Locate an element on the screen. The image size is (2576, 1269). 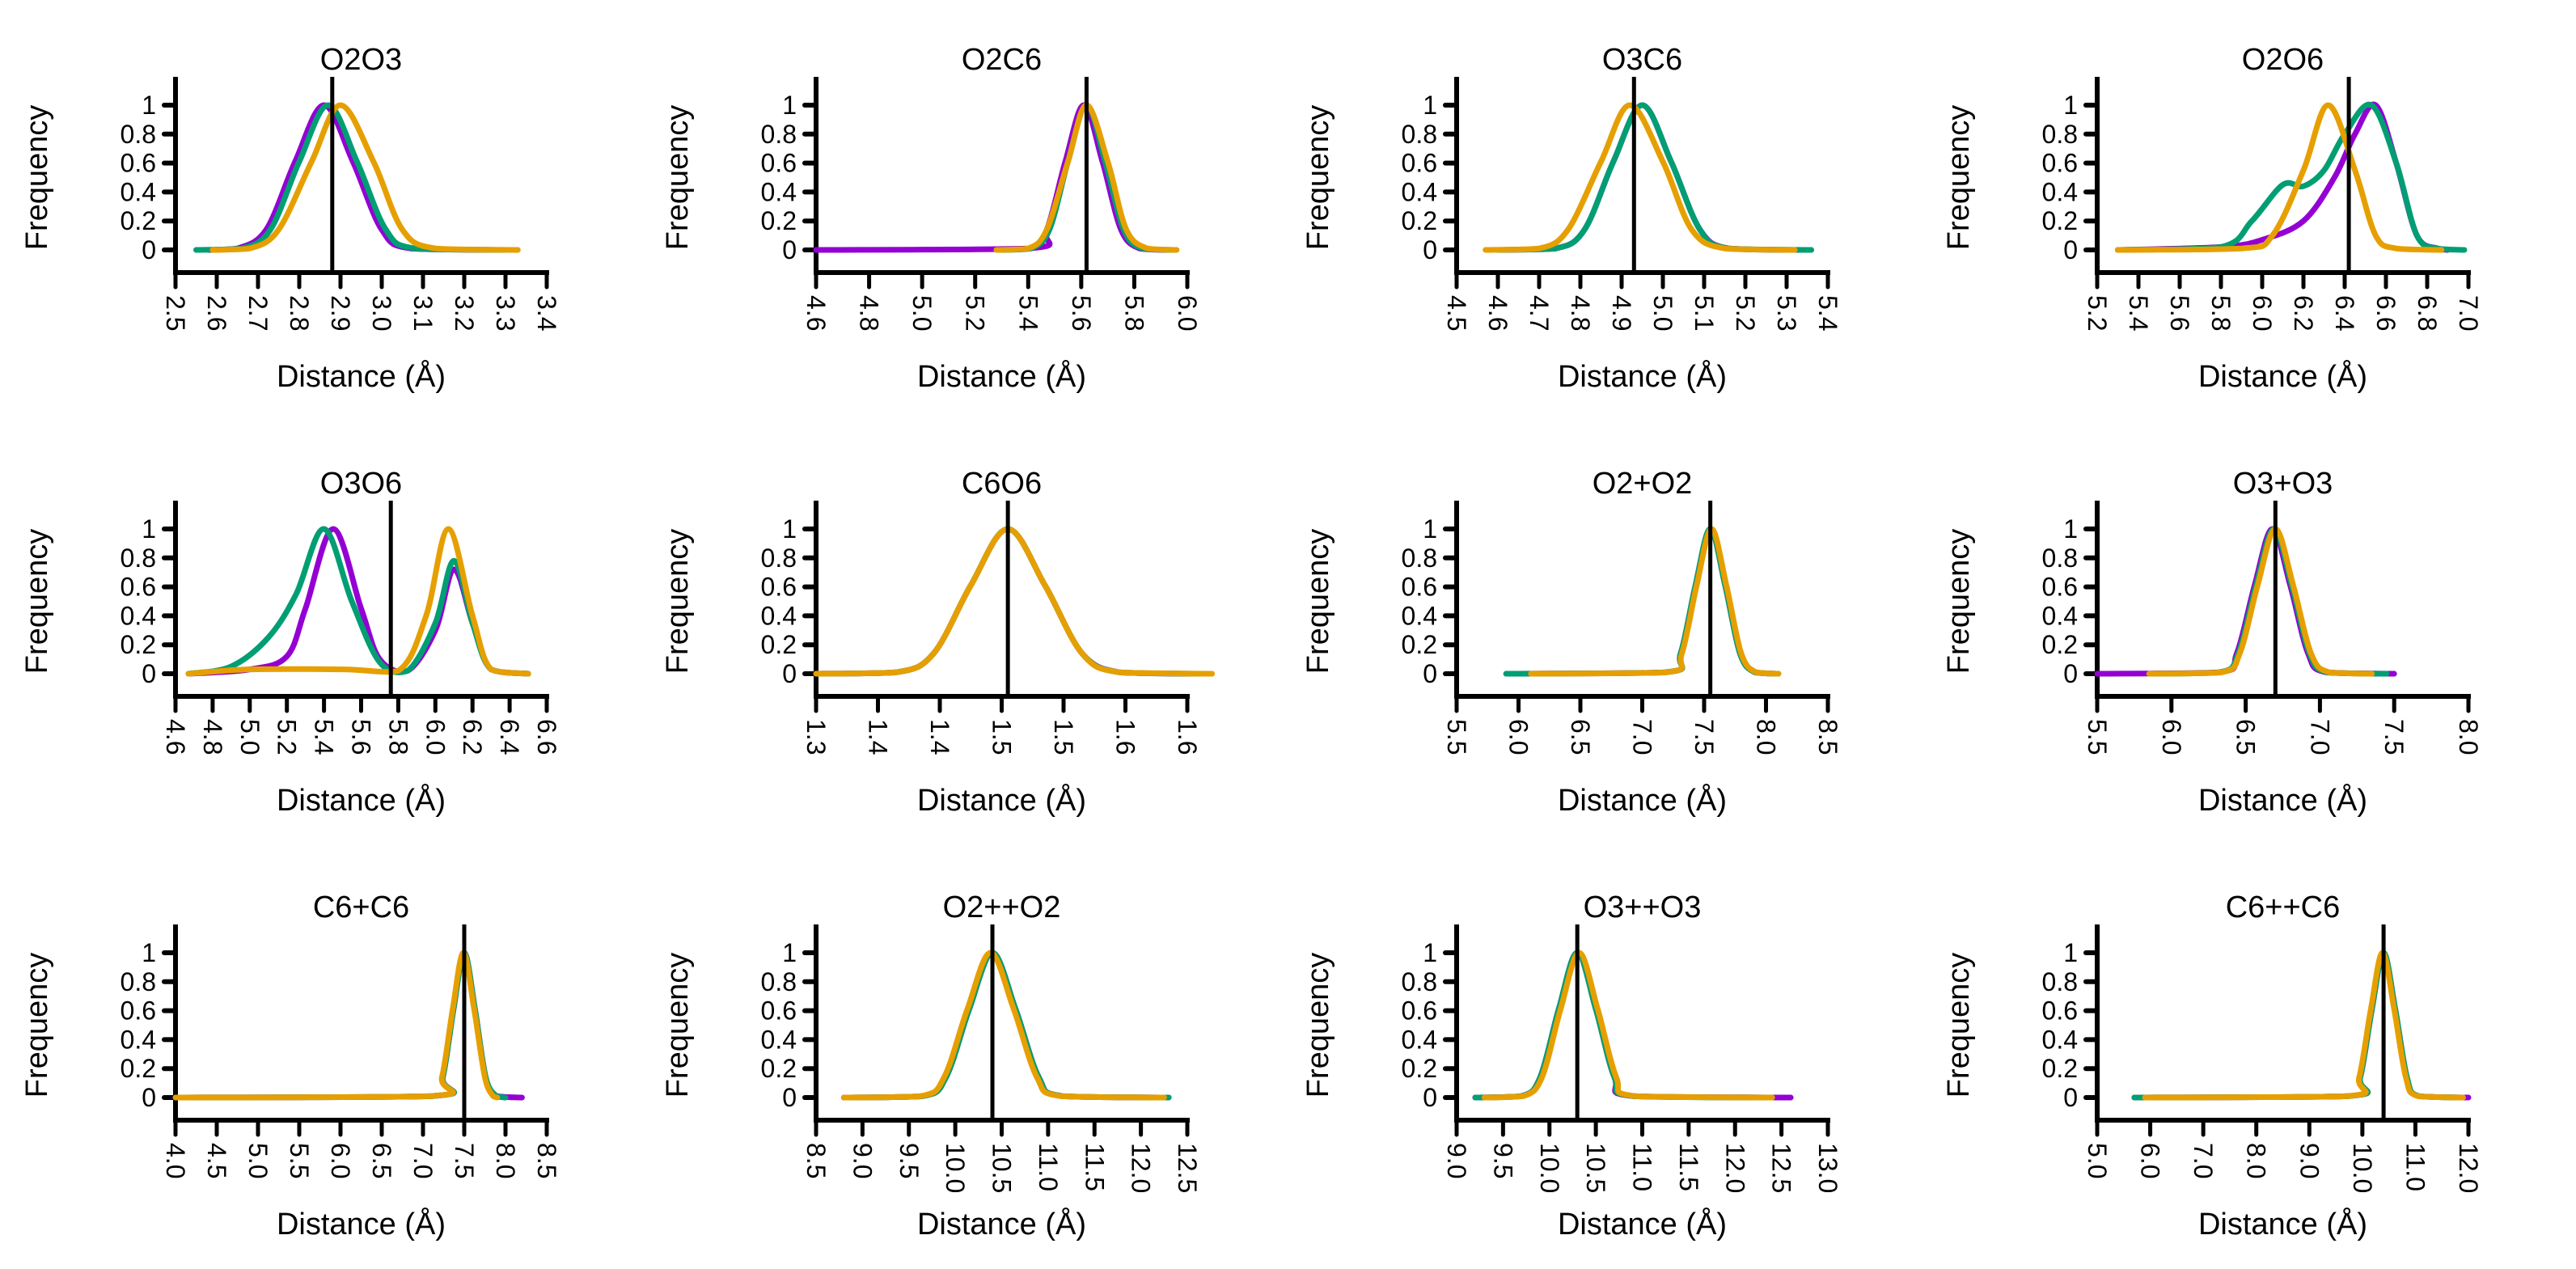
panel-title: O2++O2 is located at coordinates (1002, 907).